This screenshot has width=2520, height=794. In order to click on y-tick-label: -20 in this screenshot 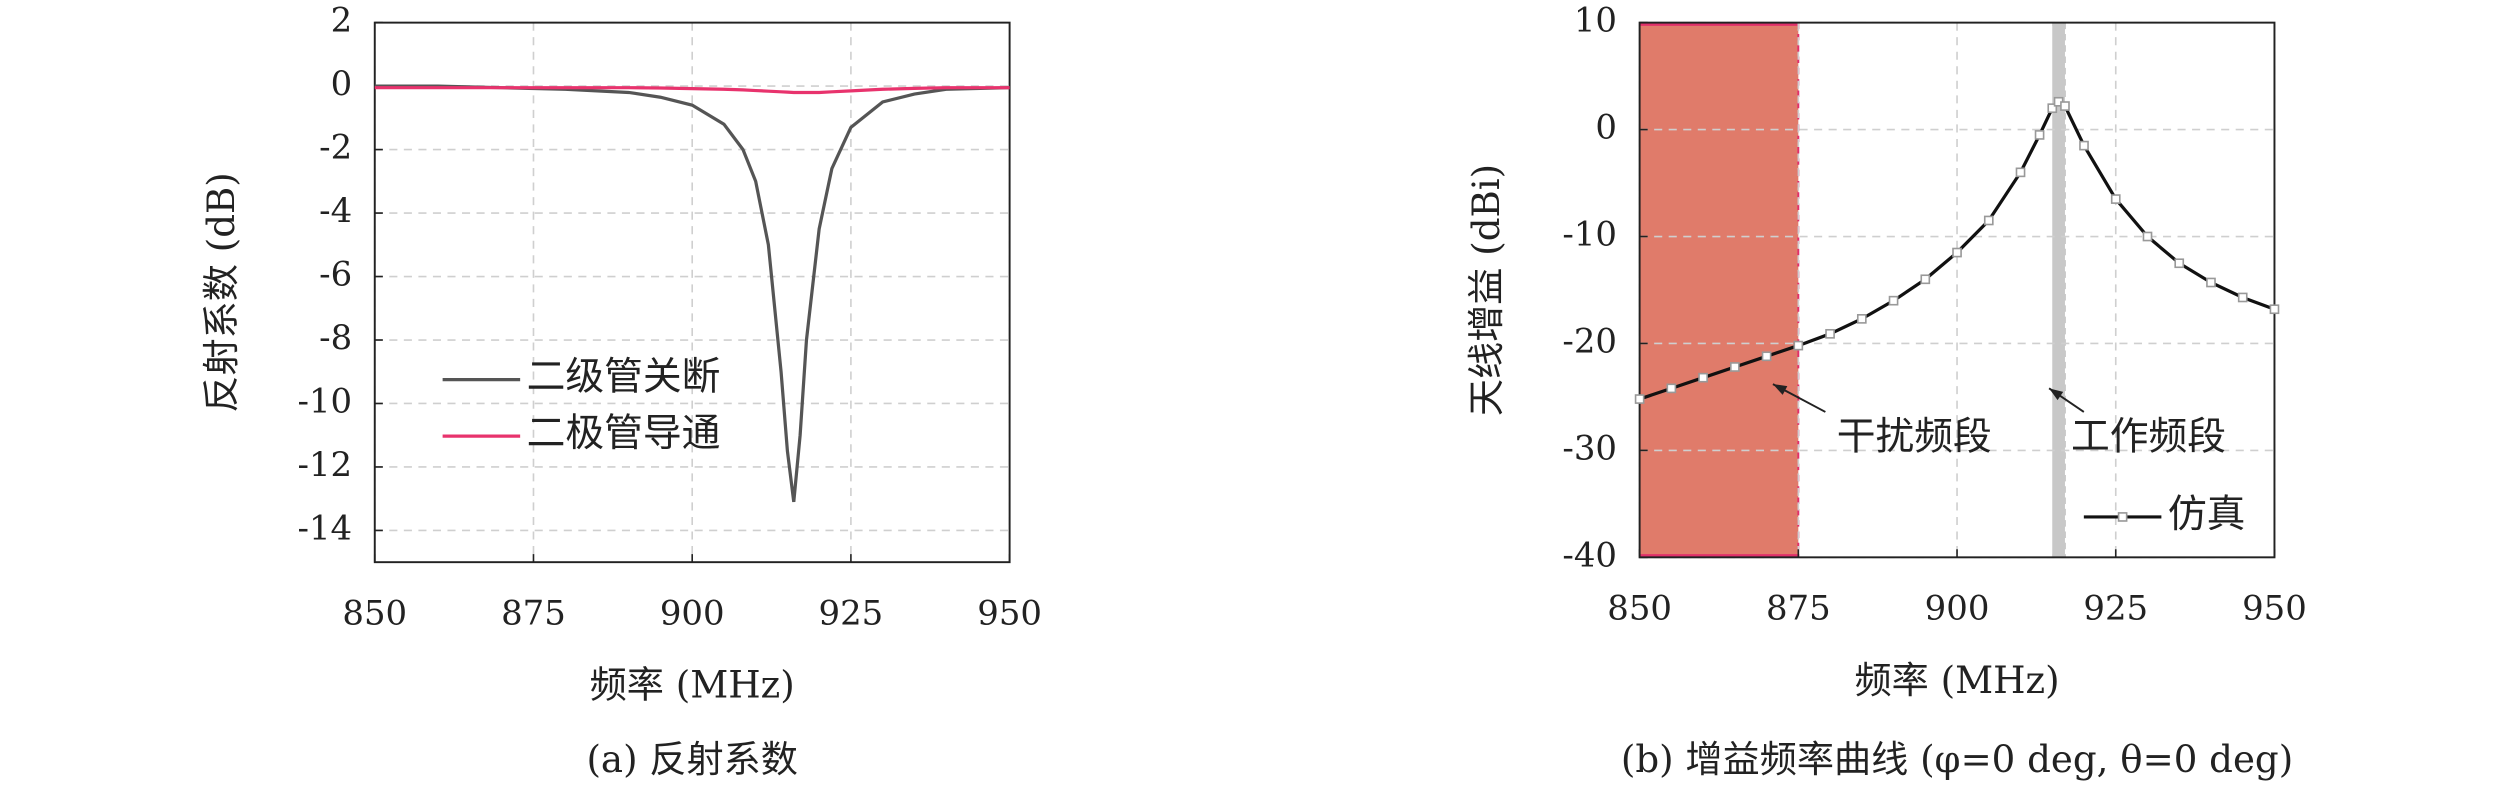, I will do `click(1589, 340)`.